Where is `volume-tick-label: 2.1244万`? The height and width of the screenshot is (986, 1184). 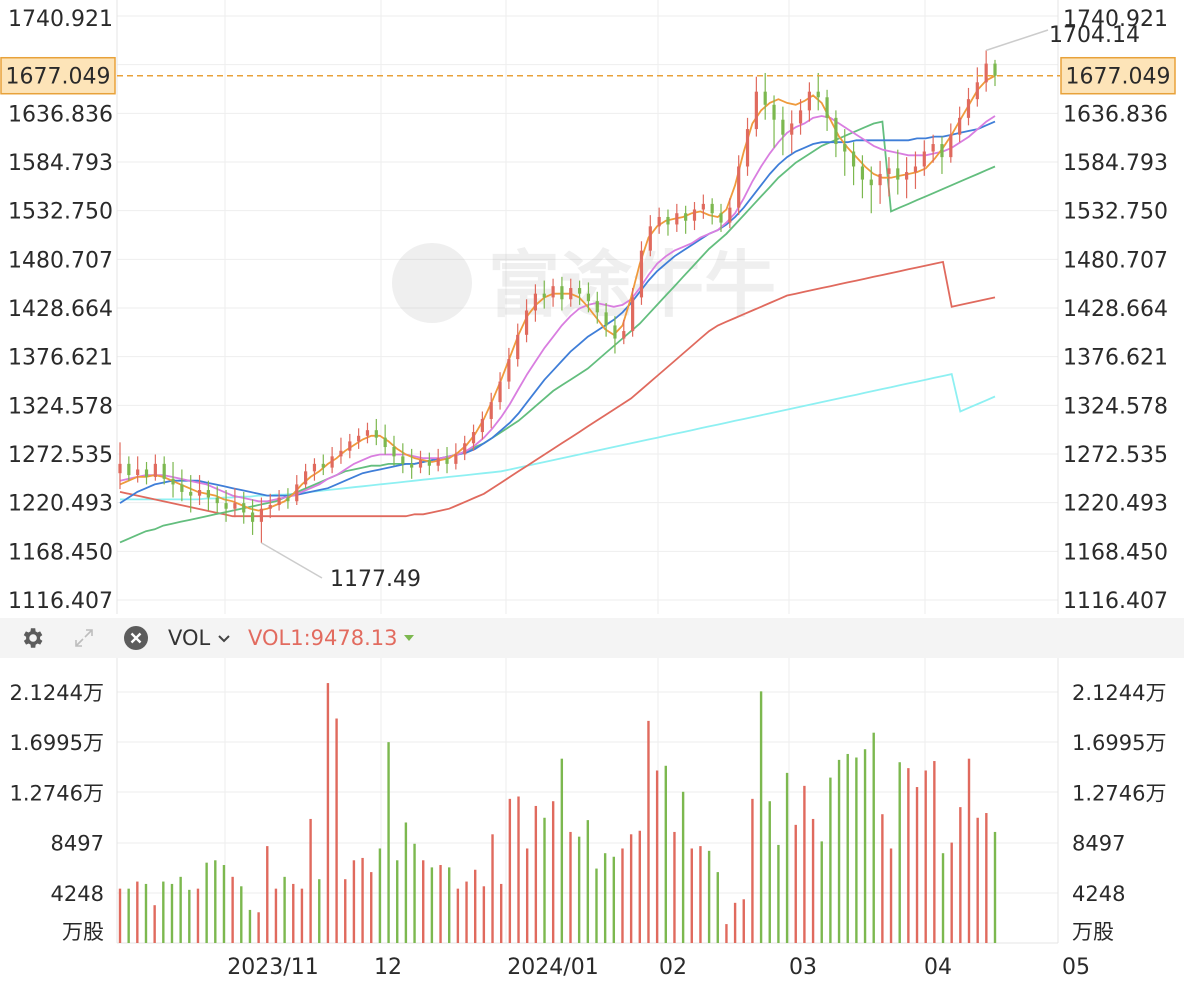 volume-tick-label: 2.1244万 is located at coordinates (1119, 693).